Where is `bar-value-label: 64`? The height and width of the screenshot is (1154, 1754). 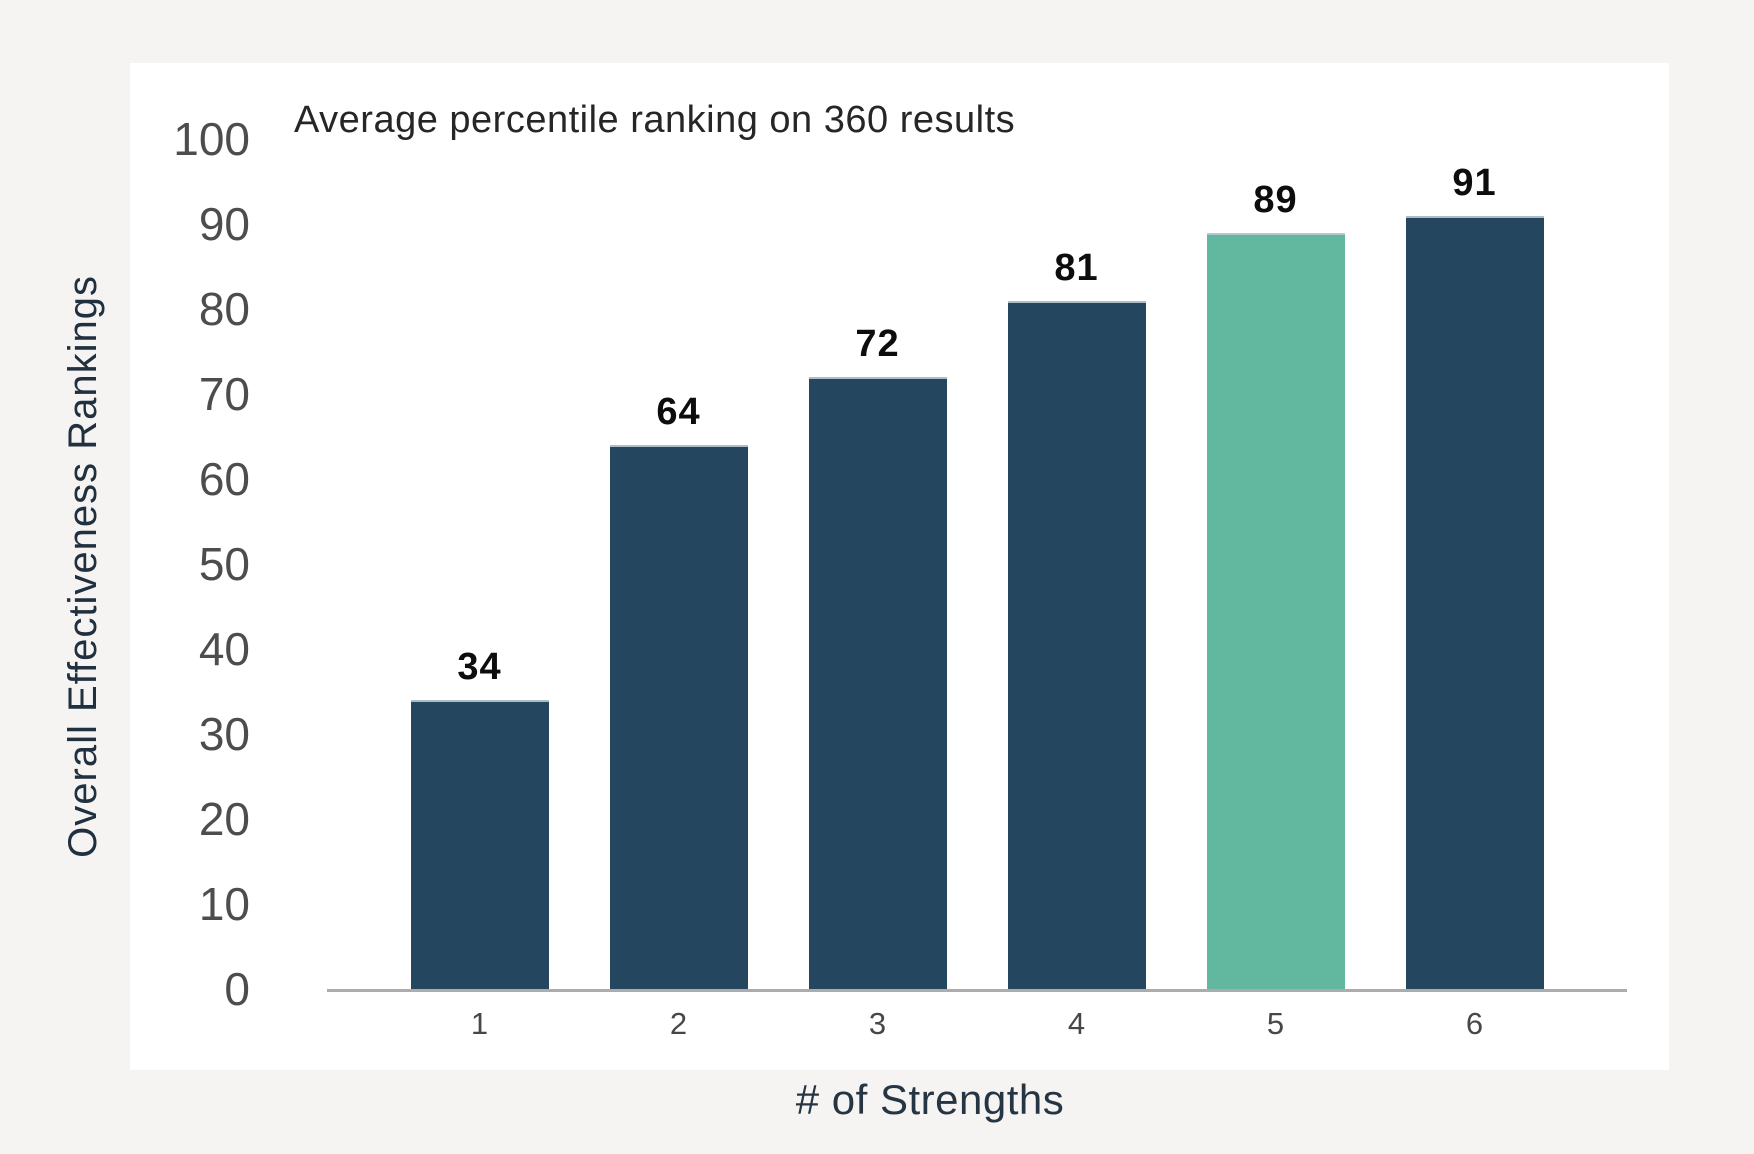
bar-value-label: 64 is located at coordinates (678, 412).